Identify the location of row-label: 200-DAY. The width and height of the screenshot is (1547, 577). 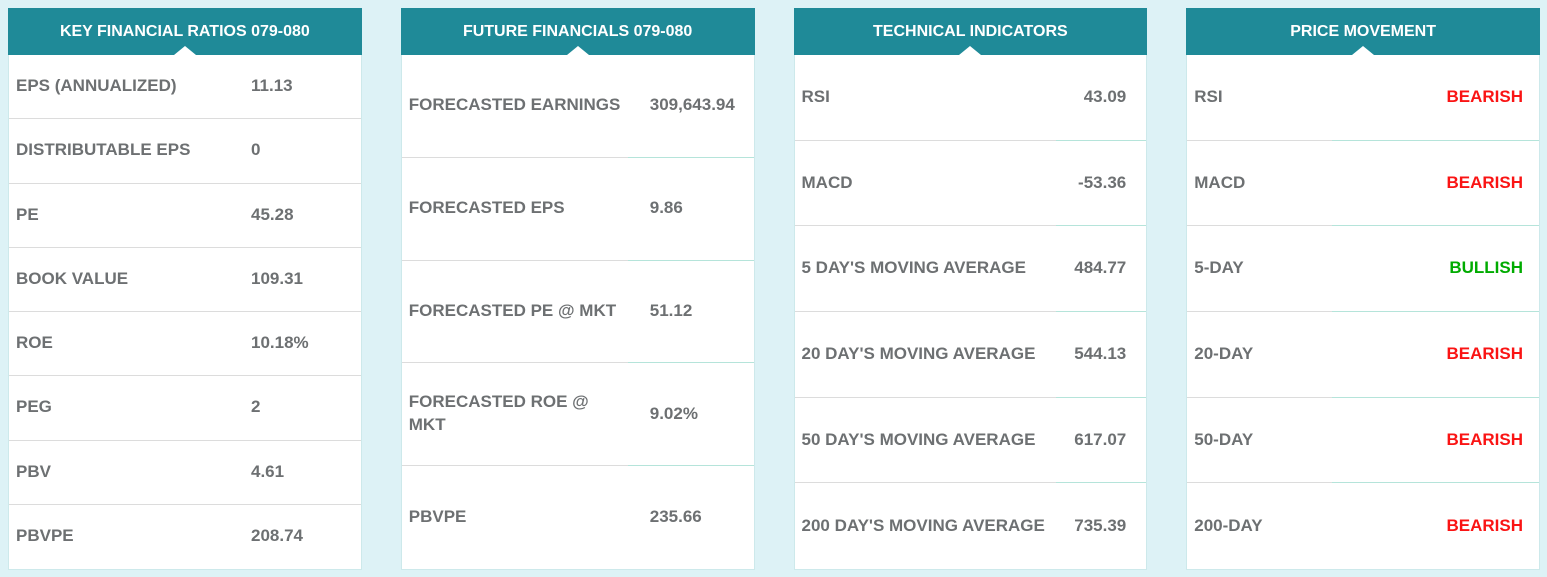
(1228, 525).